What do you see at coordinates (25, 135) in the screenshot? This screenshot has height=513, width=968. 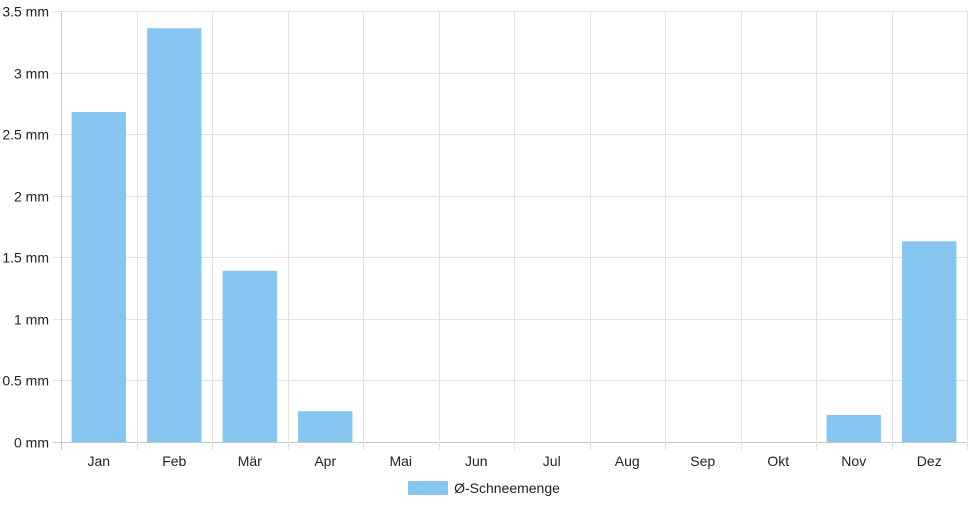 I see `y-tick-label: 2.5 mm` at bounding box center [25, 135].